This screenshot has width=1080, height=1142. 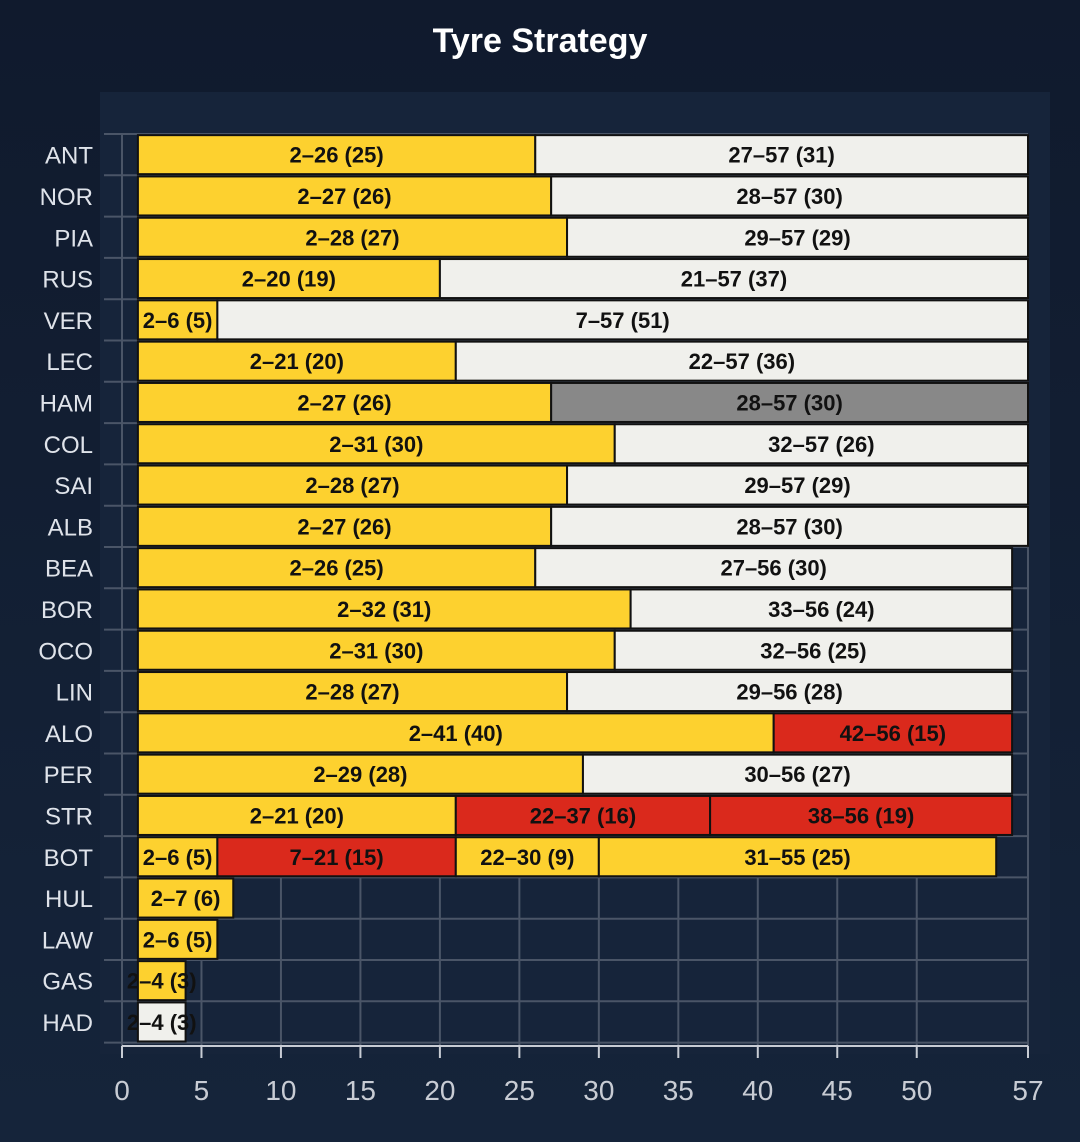 What do you see at coordinates (122, 1090) in the screenshot?
I see `x-tick-label: 0` at bounding box center [122, 1090].